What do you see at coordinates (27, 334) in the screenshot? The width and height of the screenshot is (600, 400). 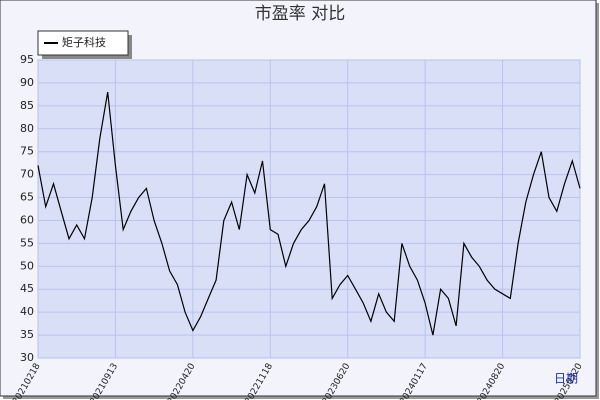 I see `y-tick-label: 35` at bounding box center [27, 334].